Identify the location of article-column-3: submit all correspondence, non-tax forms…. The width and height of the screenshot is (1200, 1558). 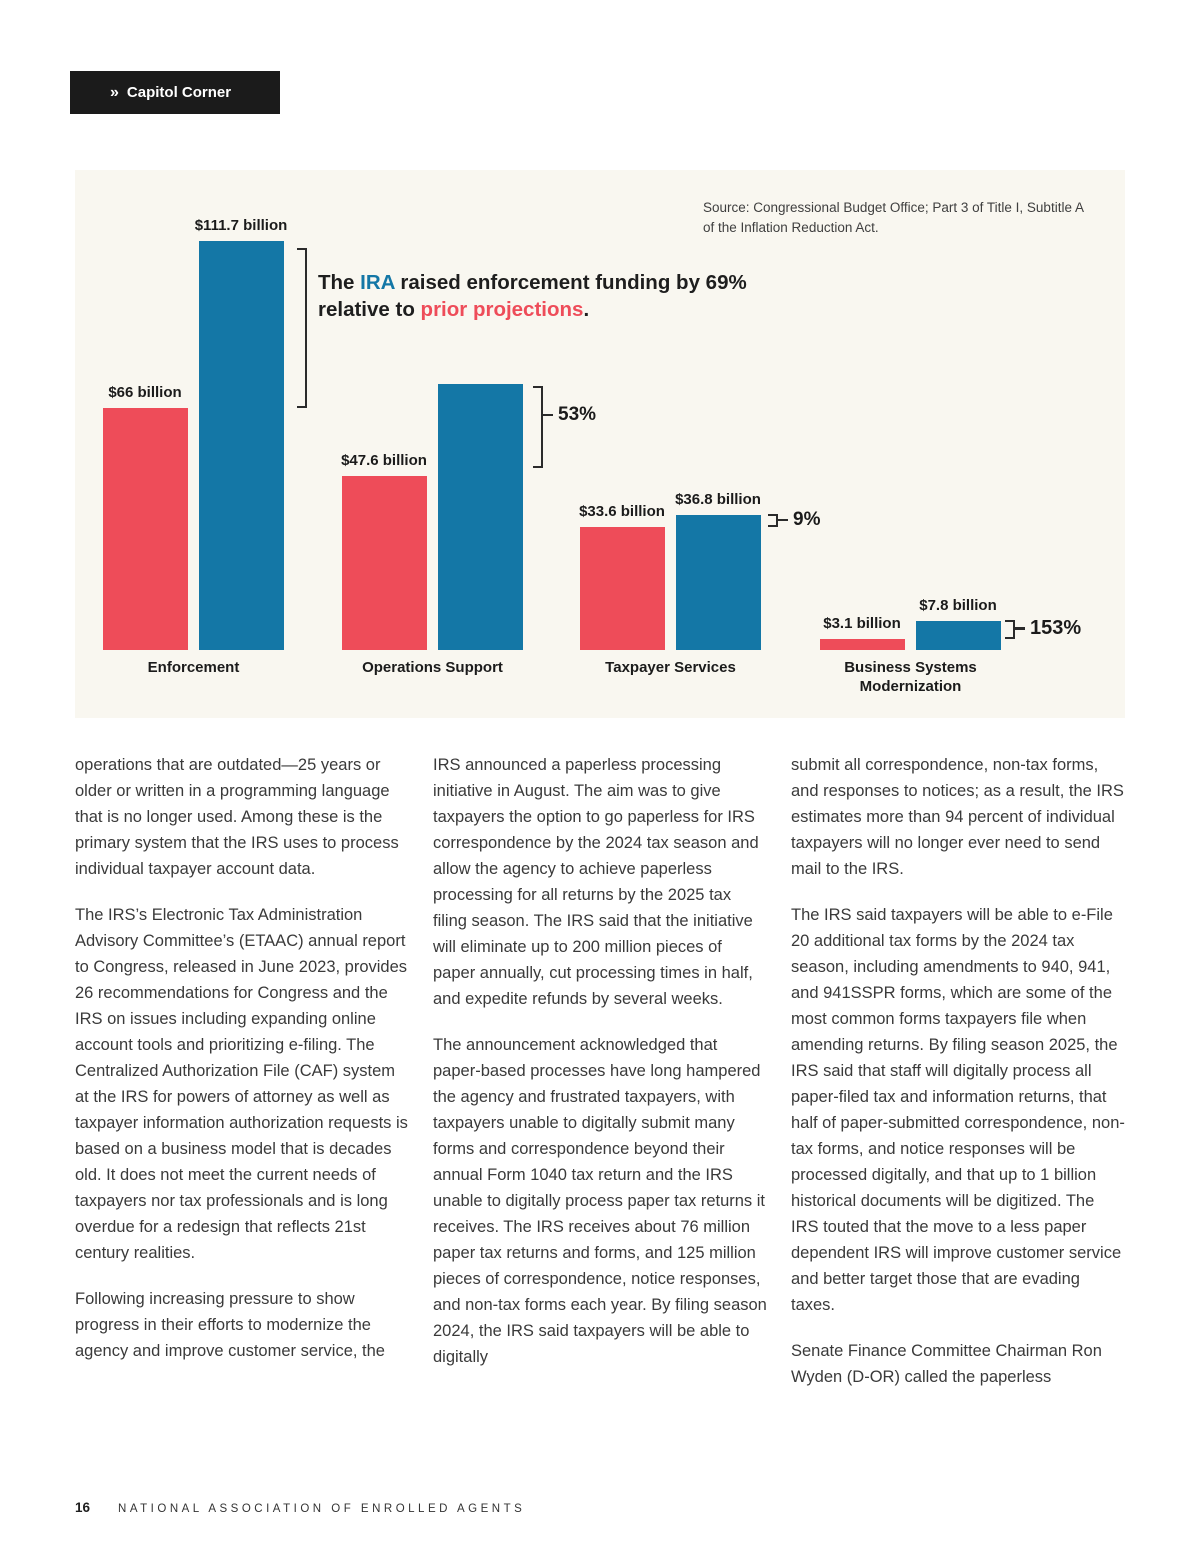
(958, 1081).